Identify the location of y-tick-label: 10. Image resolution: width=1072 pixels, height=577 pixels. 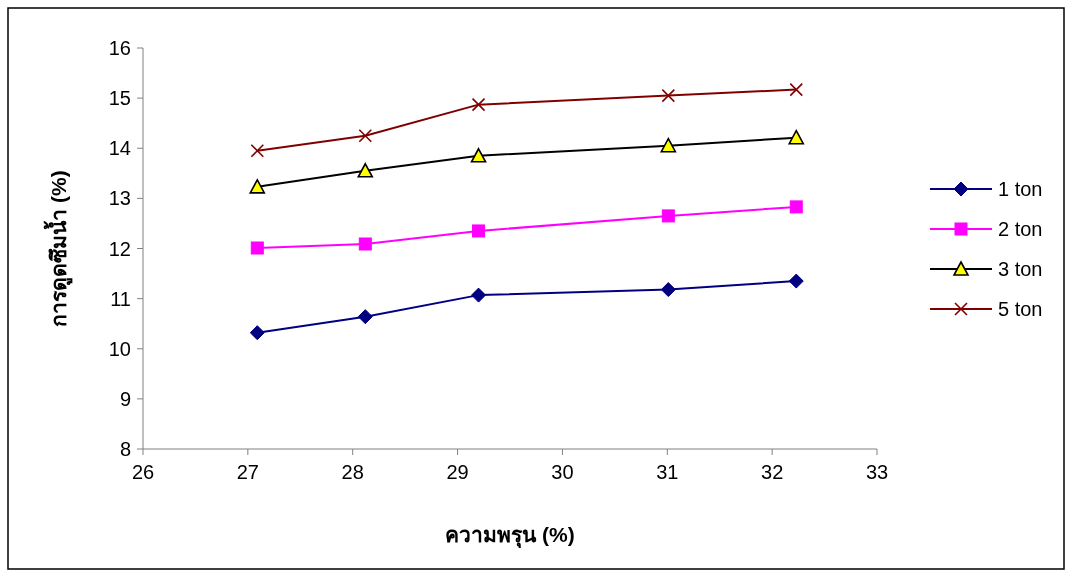
(119, 348).